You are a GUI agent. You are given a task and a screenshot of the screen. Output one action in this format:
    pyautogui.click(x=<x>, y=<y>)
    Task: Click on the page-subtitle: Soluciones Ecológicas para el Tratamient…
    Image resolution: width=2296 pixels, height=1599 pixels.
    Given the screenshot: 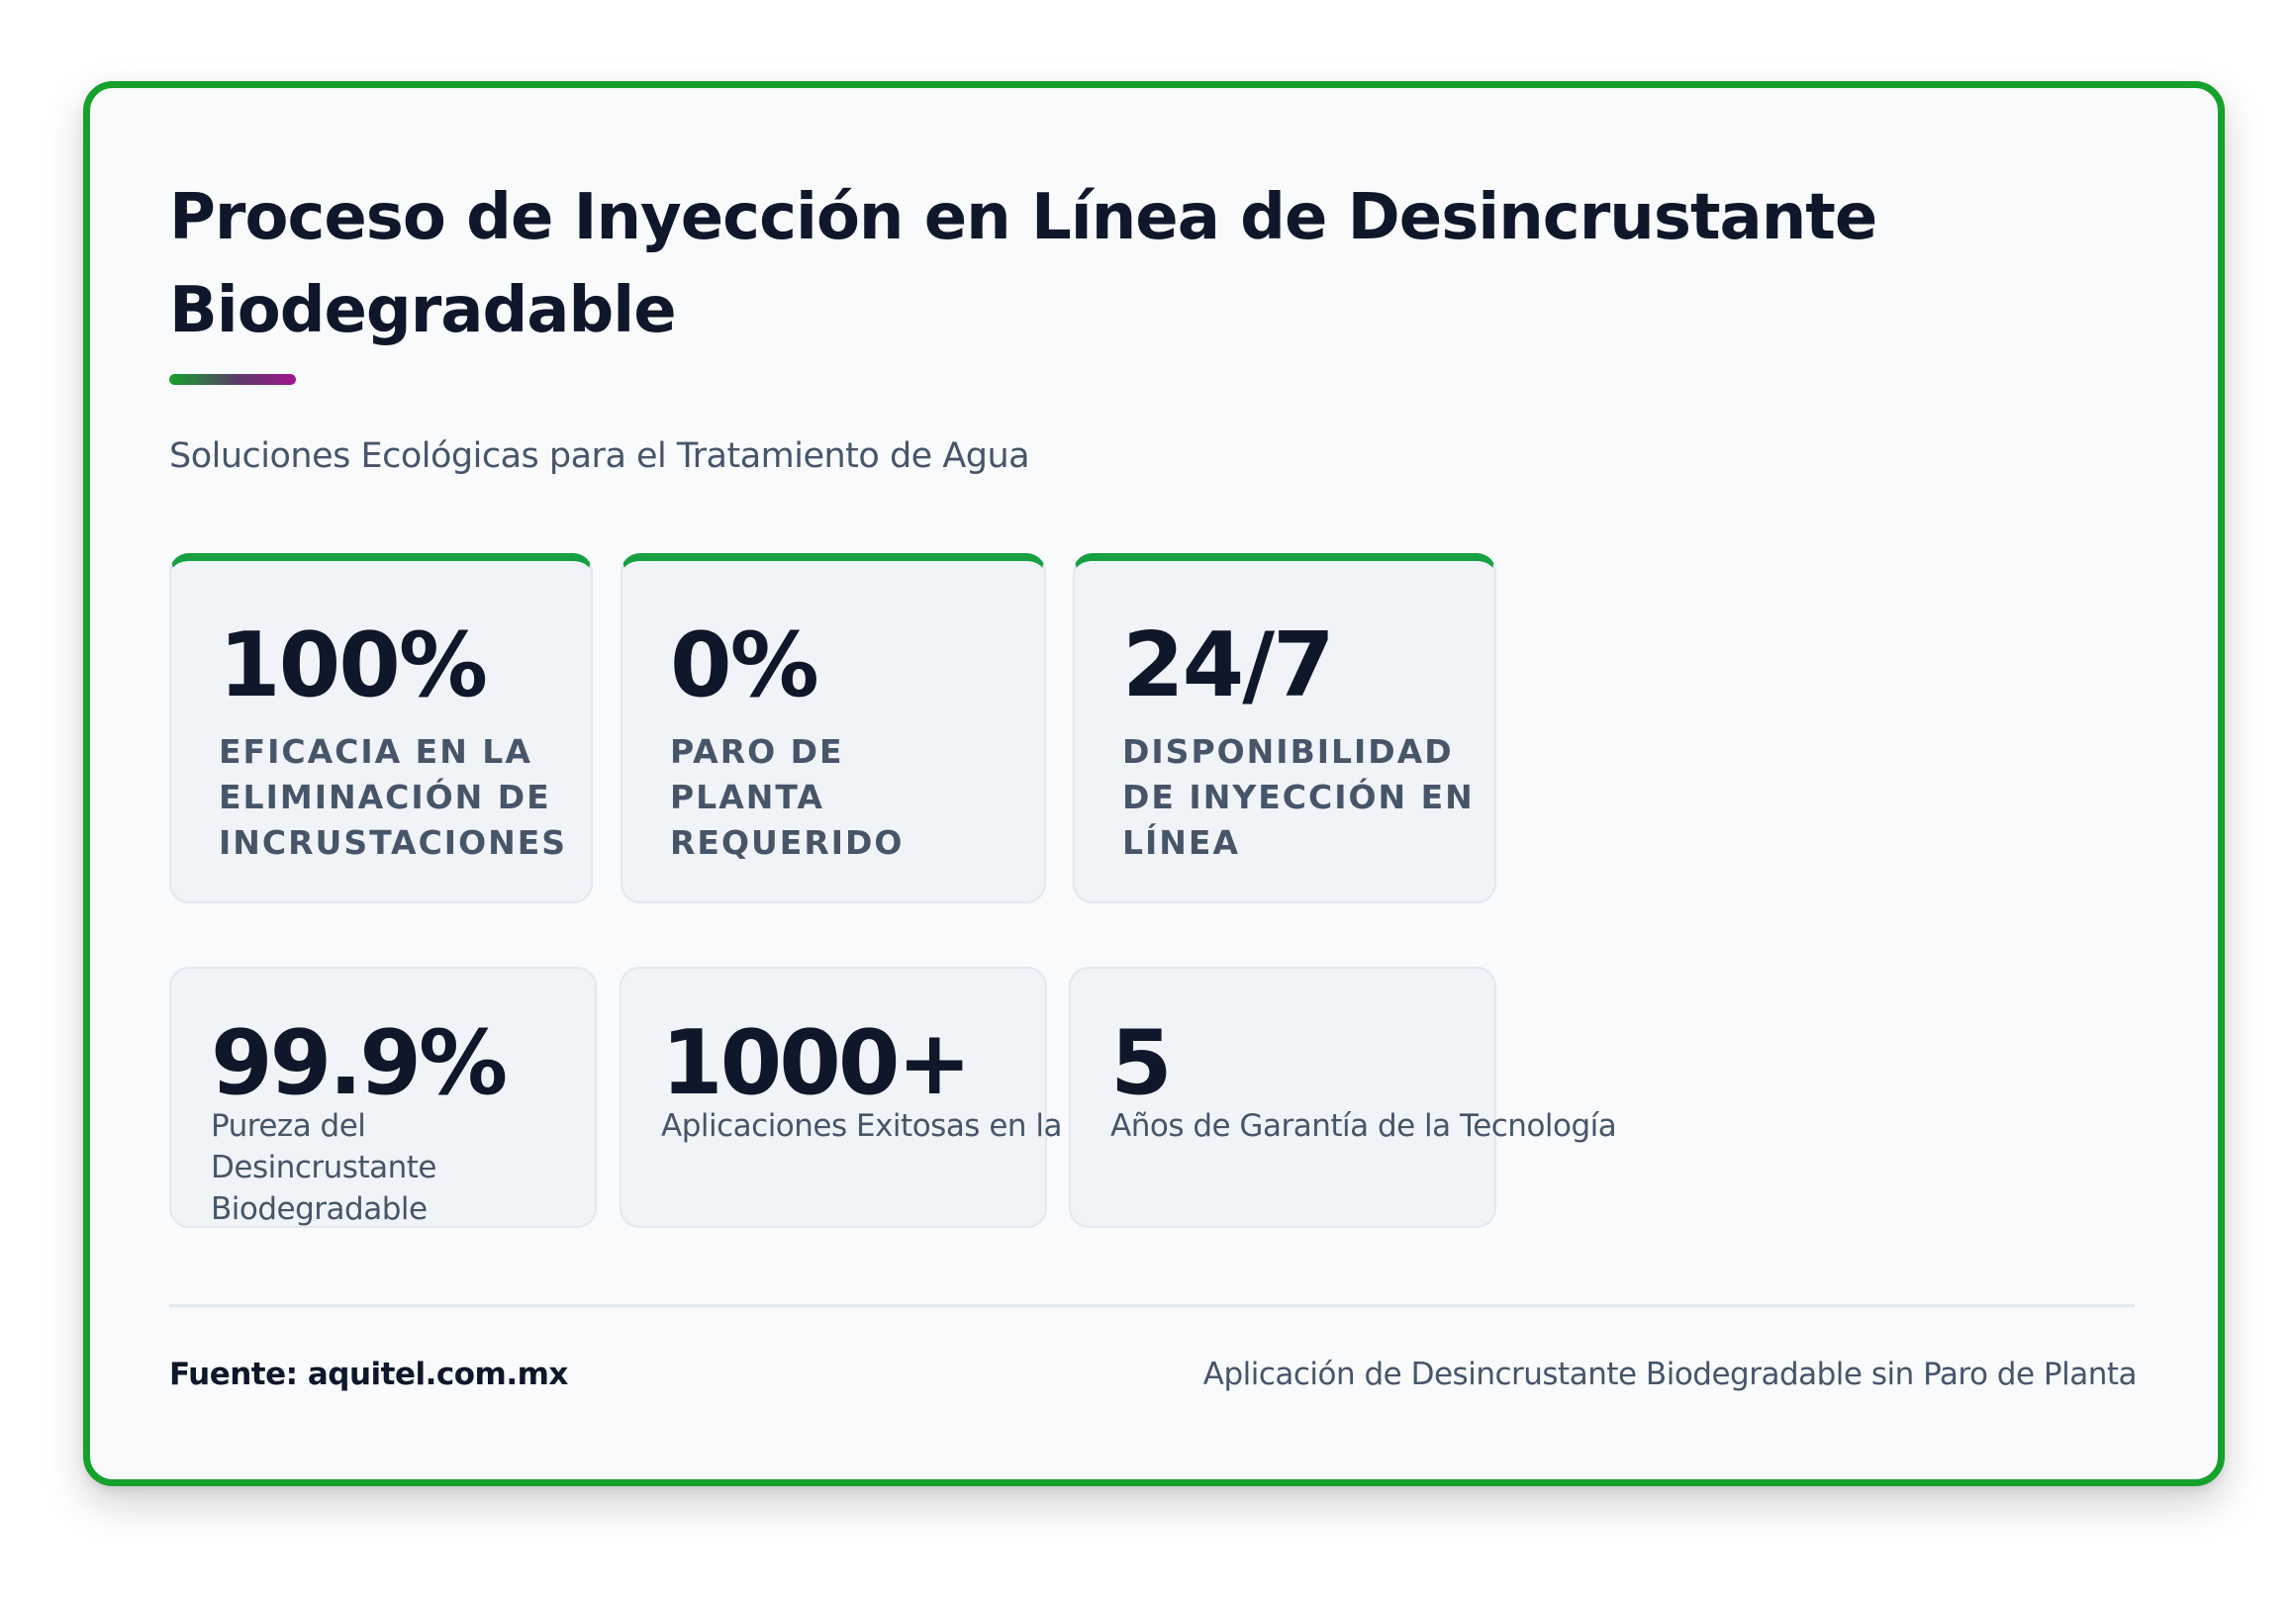 What is the action you would take?
    pyautogui.click(x=599, y=456)
    